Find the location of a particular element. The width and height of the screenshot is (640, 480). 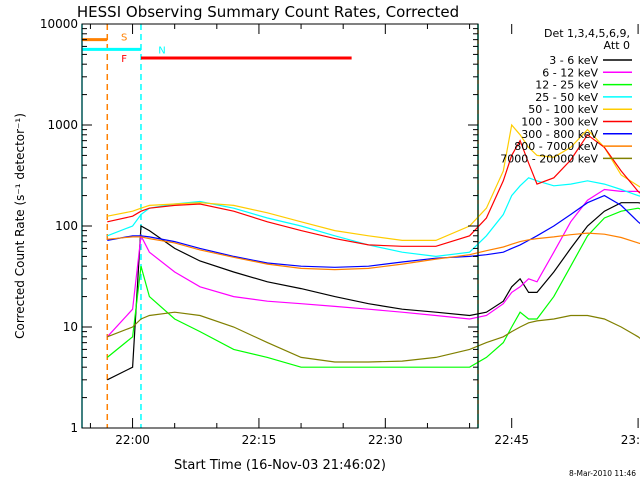

y-tick-label: 10000 is located at coordinates (59, 24).